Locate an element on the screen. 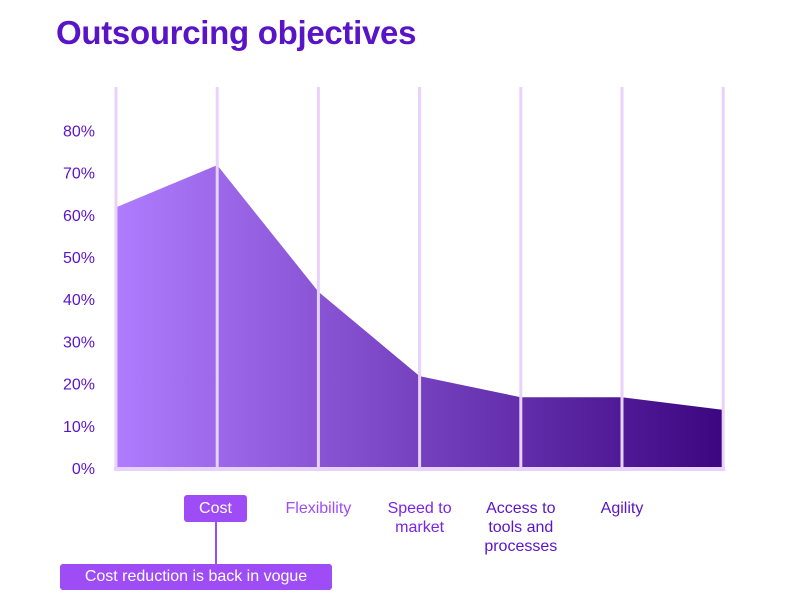 This screenshot has height=610, width=800. chart-title: Outsourcing objectives is located at coordinates (236, 32).